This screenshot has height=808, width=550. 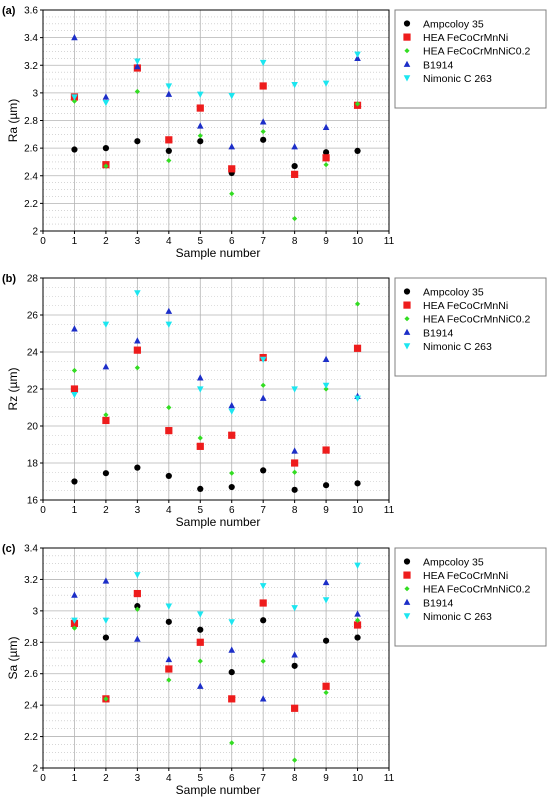 What do you see at coordinates (31, 121) in the screenshot?
I see `y-tick-label: 2.8` at bounding box center [31, 121].